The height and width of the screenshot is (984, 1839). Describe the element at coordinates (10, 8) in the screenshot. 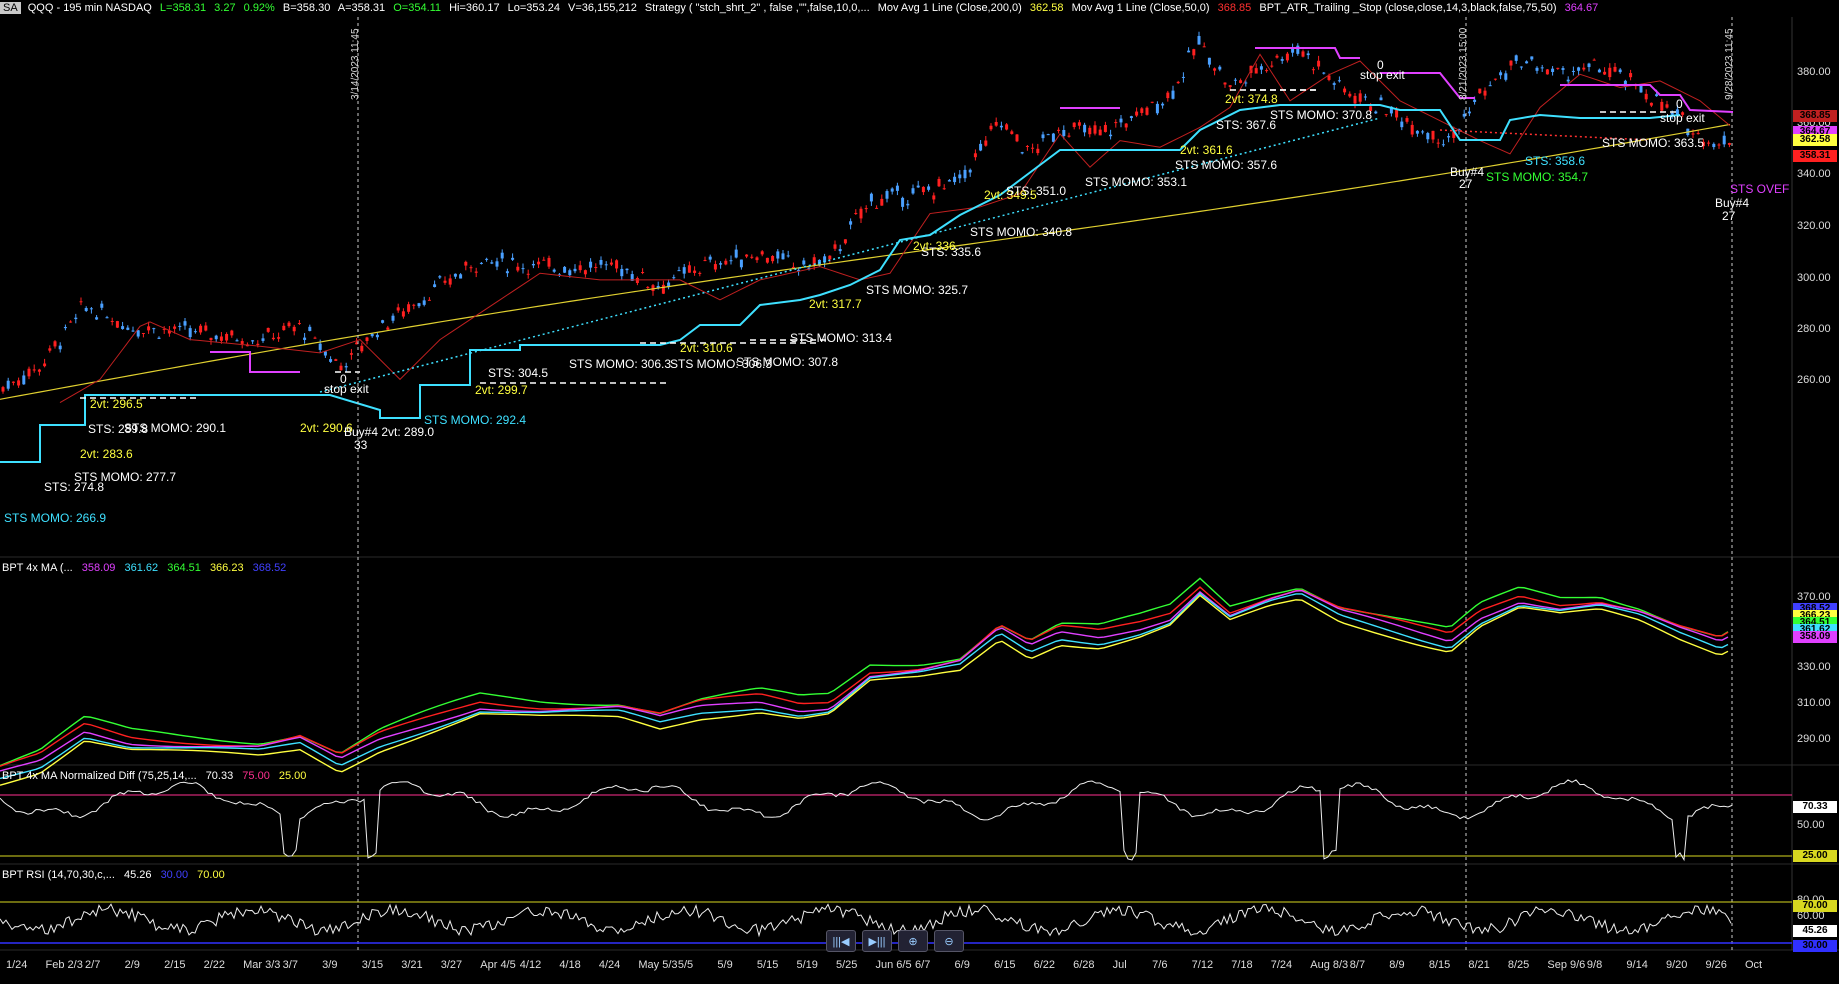

I see `symbol-tag: SA` at that location.